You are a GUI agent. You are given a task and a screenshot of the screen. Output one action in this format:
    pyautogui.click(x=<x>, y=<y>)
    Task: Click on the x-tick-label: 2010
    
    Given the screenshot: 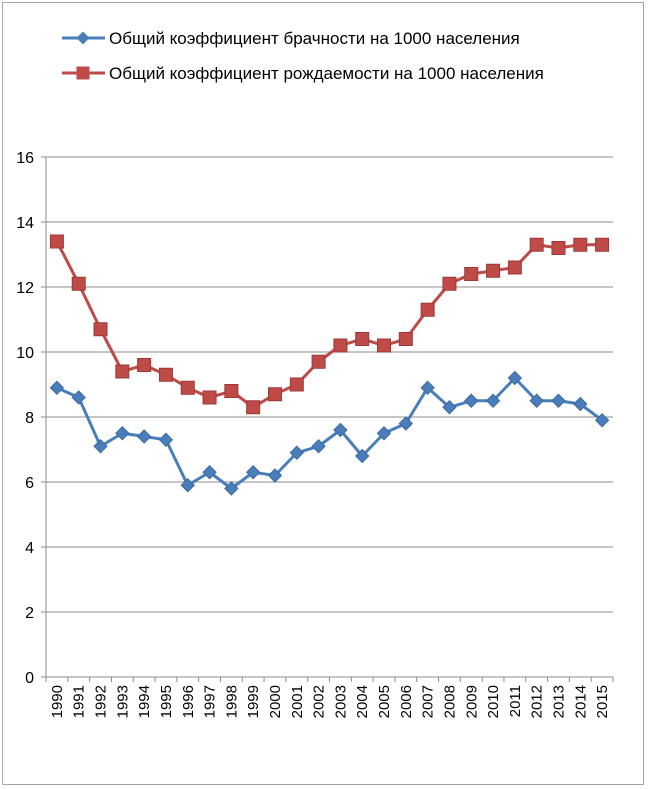 What is the action you would take?
    pyautogui.click(x=493, y=701)
    